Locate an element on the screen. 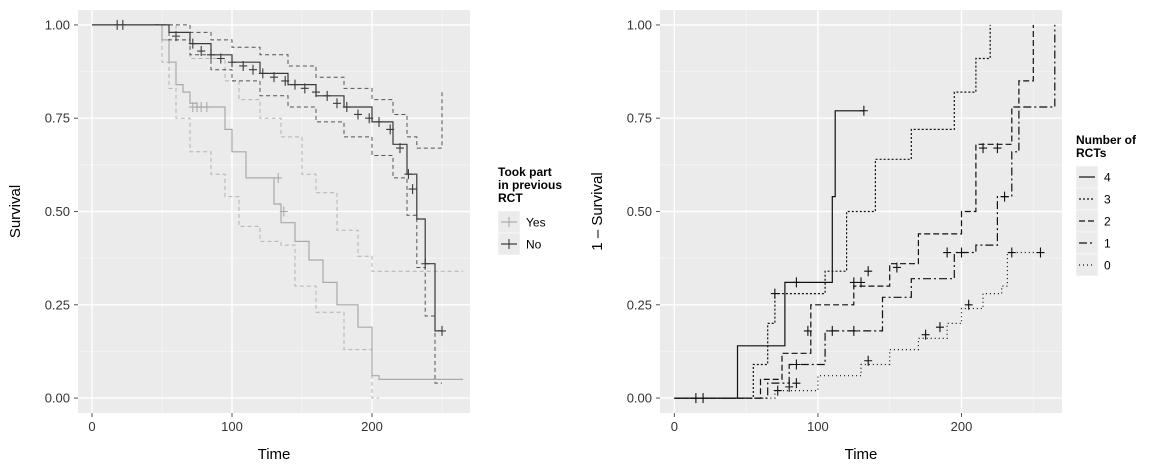 Image resolution: width=1153 pixels, height=465 pixels. y-axis-title: Survival is located at coordinates (15, 211).